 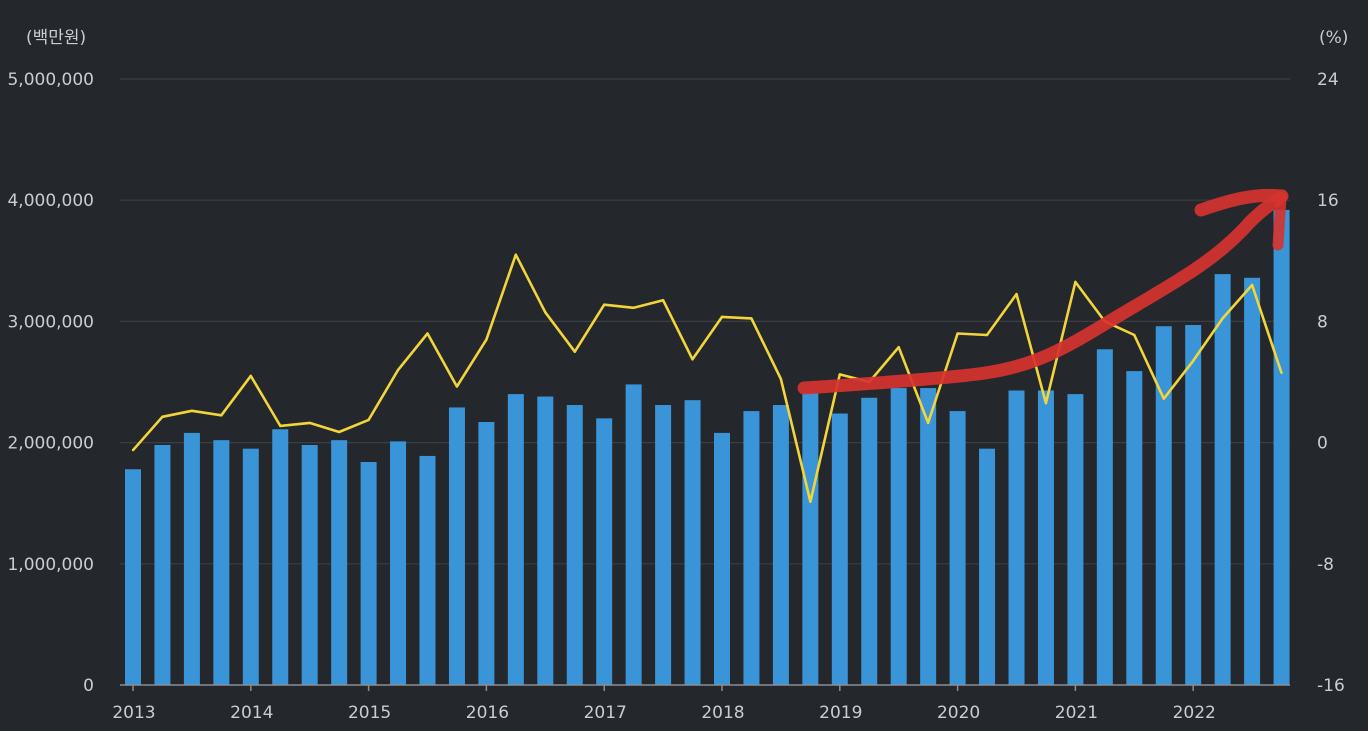 What do you see at coordinates (369, 713) in the screenshot?
I see `x-tick-label: 2015` at bounding box center [369, 713].